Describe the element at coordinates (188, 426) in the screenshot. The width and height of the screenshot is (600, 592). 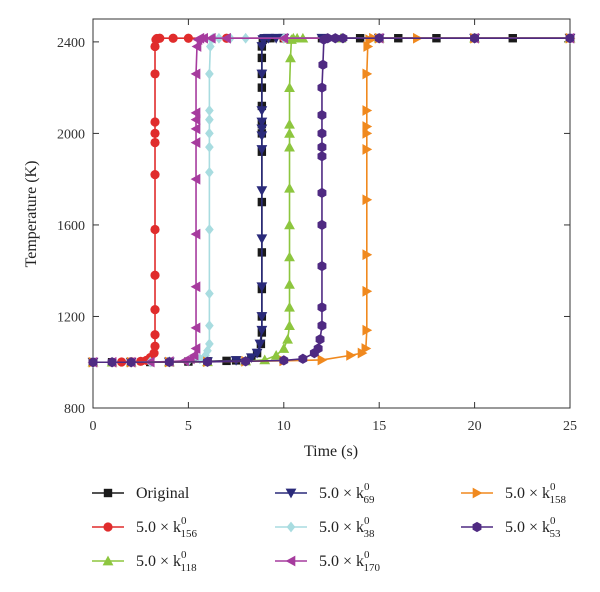
I see `x-tick-label: 5` at that location.